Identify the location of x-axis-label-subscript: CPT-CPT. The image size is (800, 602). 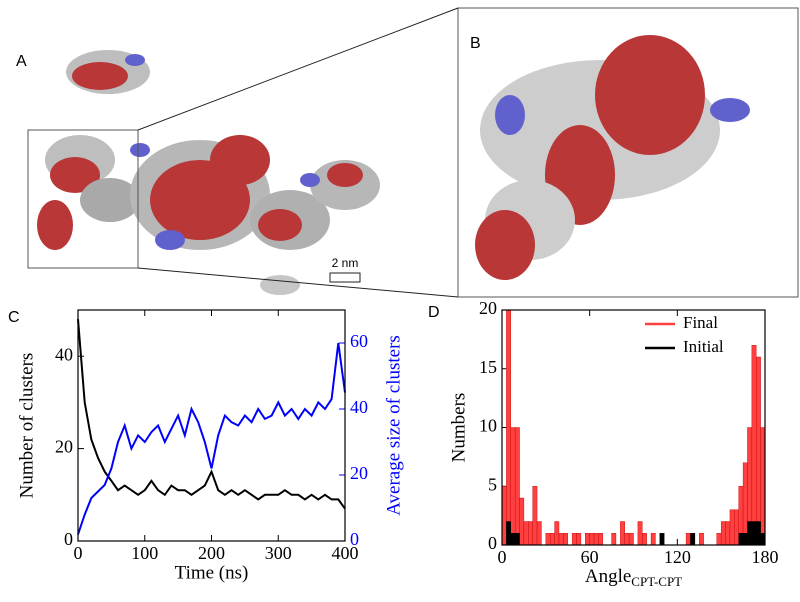
(656, 581).